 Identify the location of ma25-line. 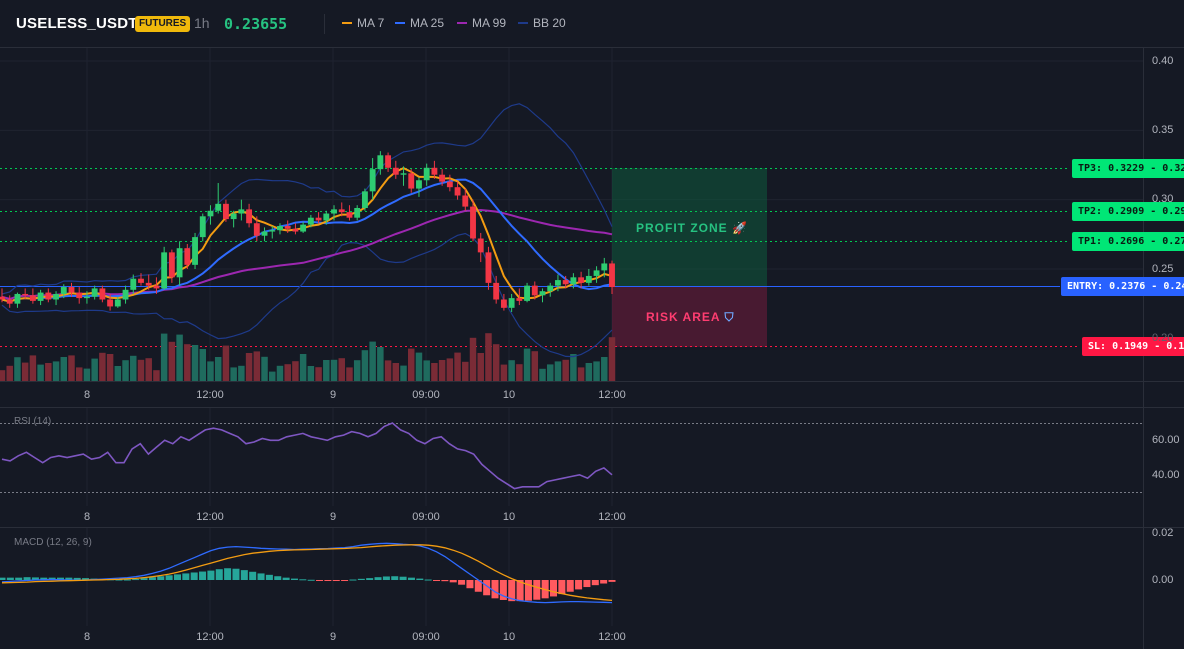
(307, 240).